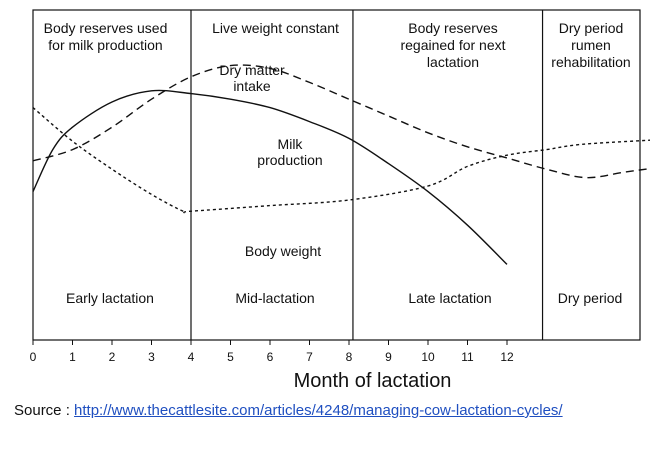 The image size is (650, 453). I want to click on x-tick-label: 9, so click(388, 357).